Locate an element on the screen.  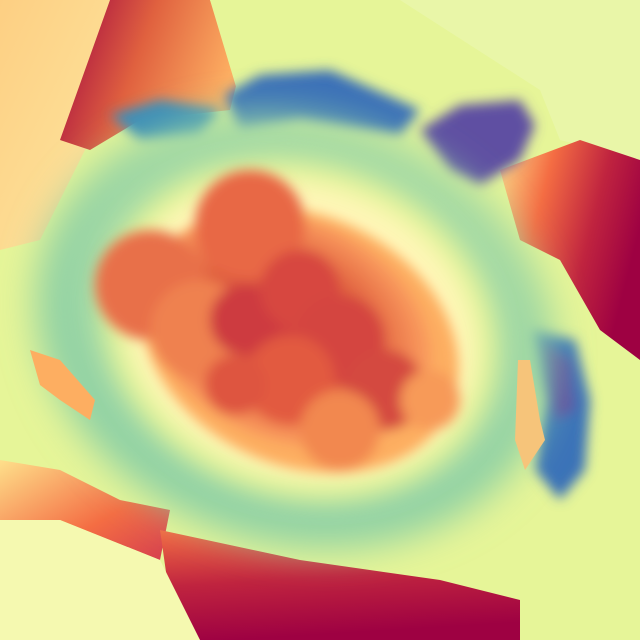
left-stripe is located at coordinates (62, 385).